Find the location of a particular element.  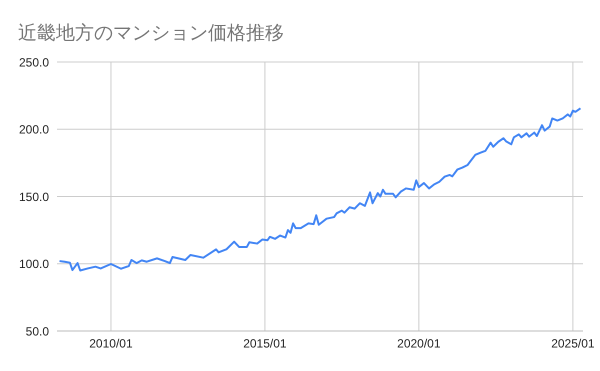

y-tick-label: 100.0 is located at coordinates (34, 264).